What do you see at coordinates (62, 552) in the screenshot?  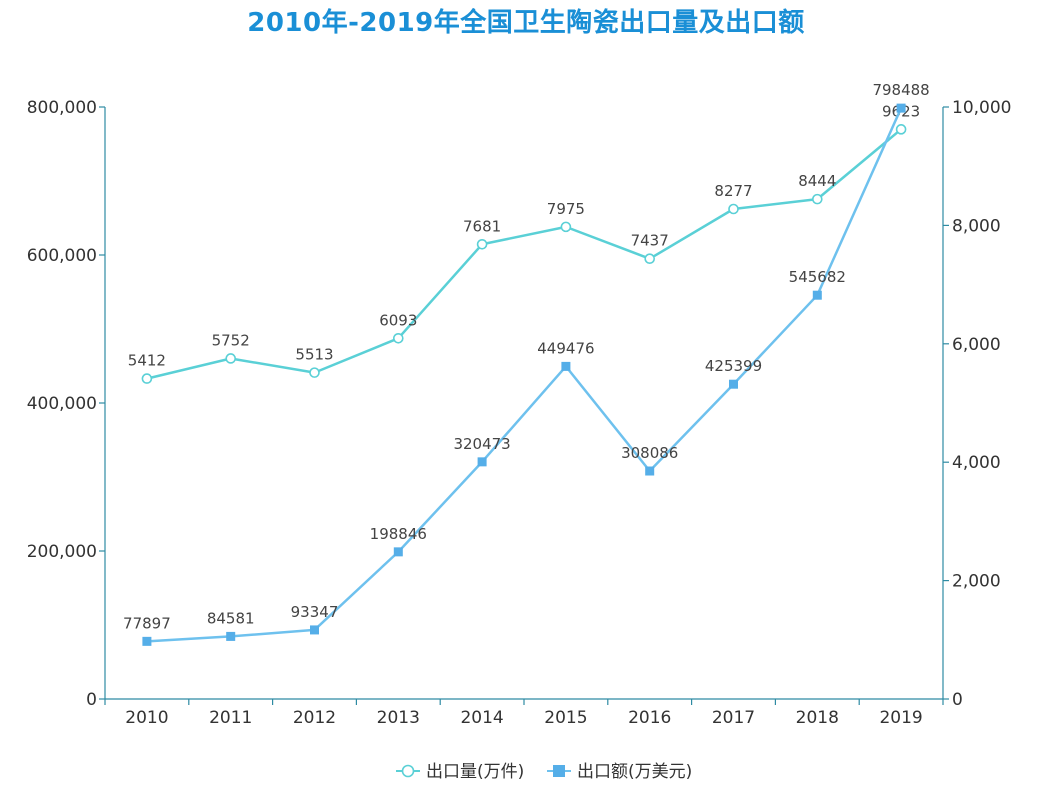 I see `y-left-tick-label: 200,000` at bounding box center [62, 552].